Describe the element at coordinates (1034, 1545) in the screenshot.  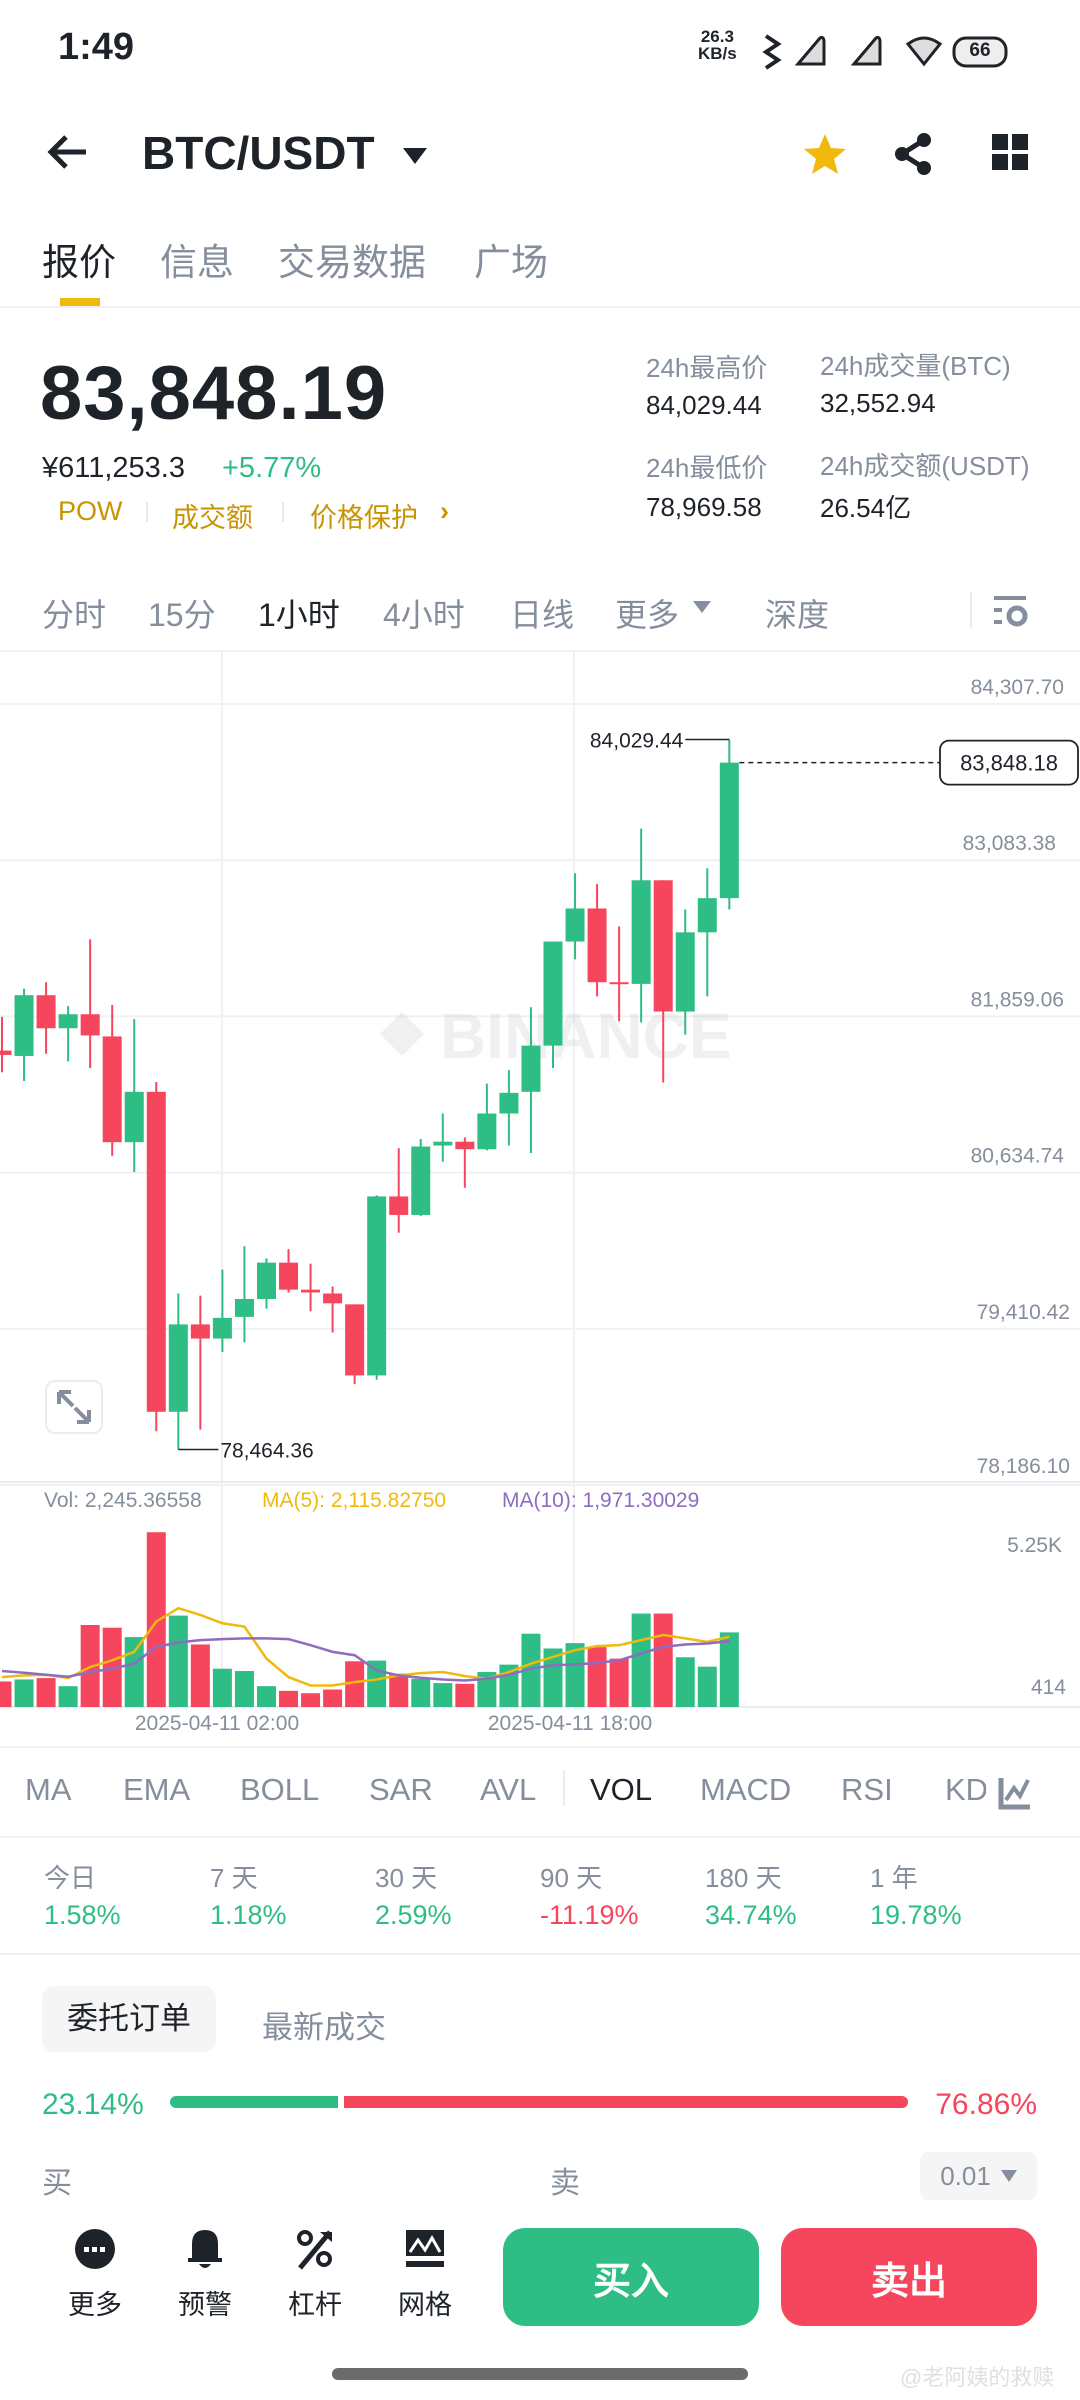
I see `vol-tick: 5.25K` at that location.